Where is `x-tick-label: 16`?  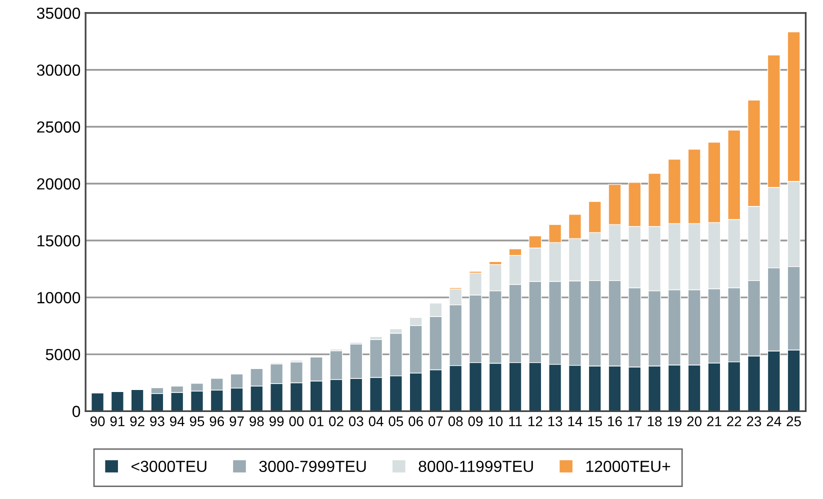 x-tick-label: 16 is located at coordinates (615, 421).